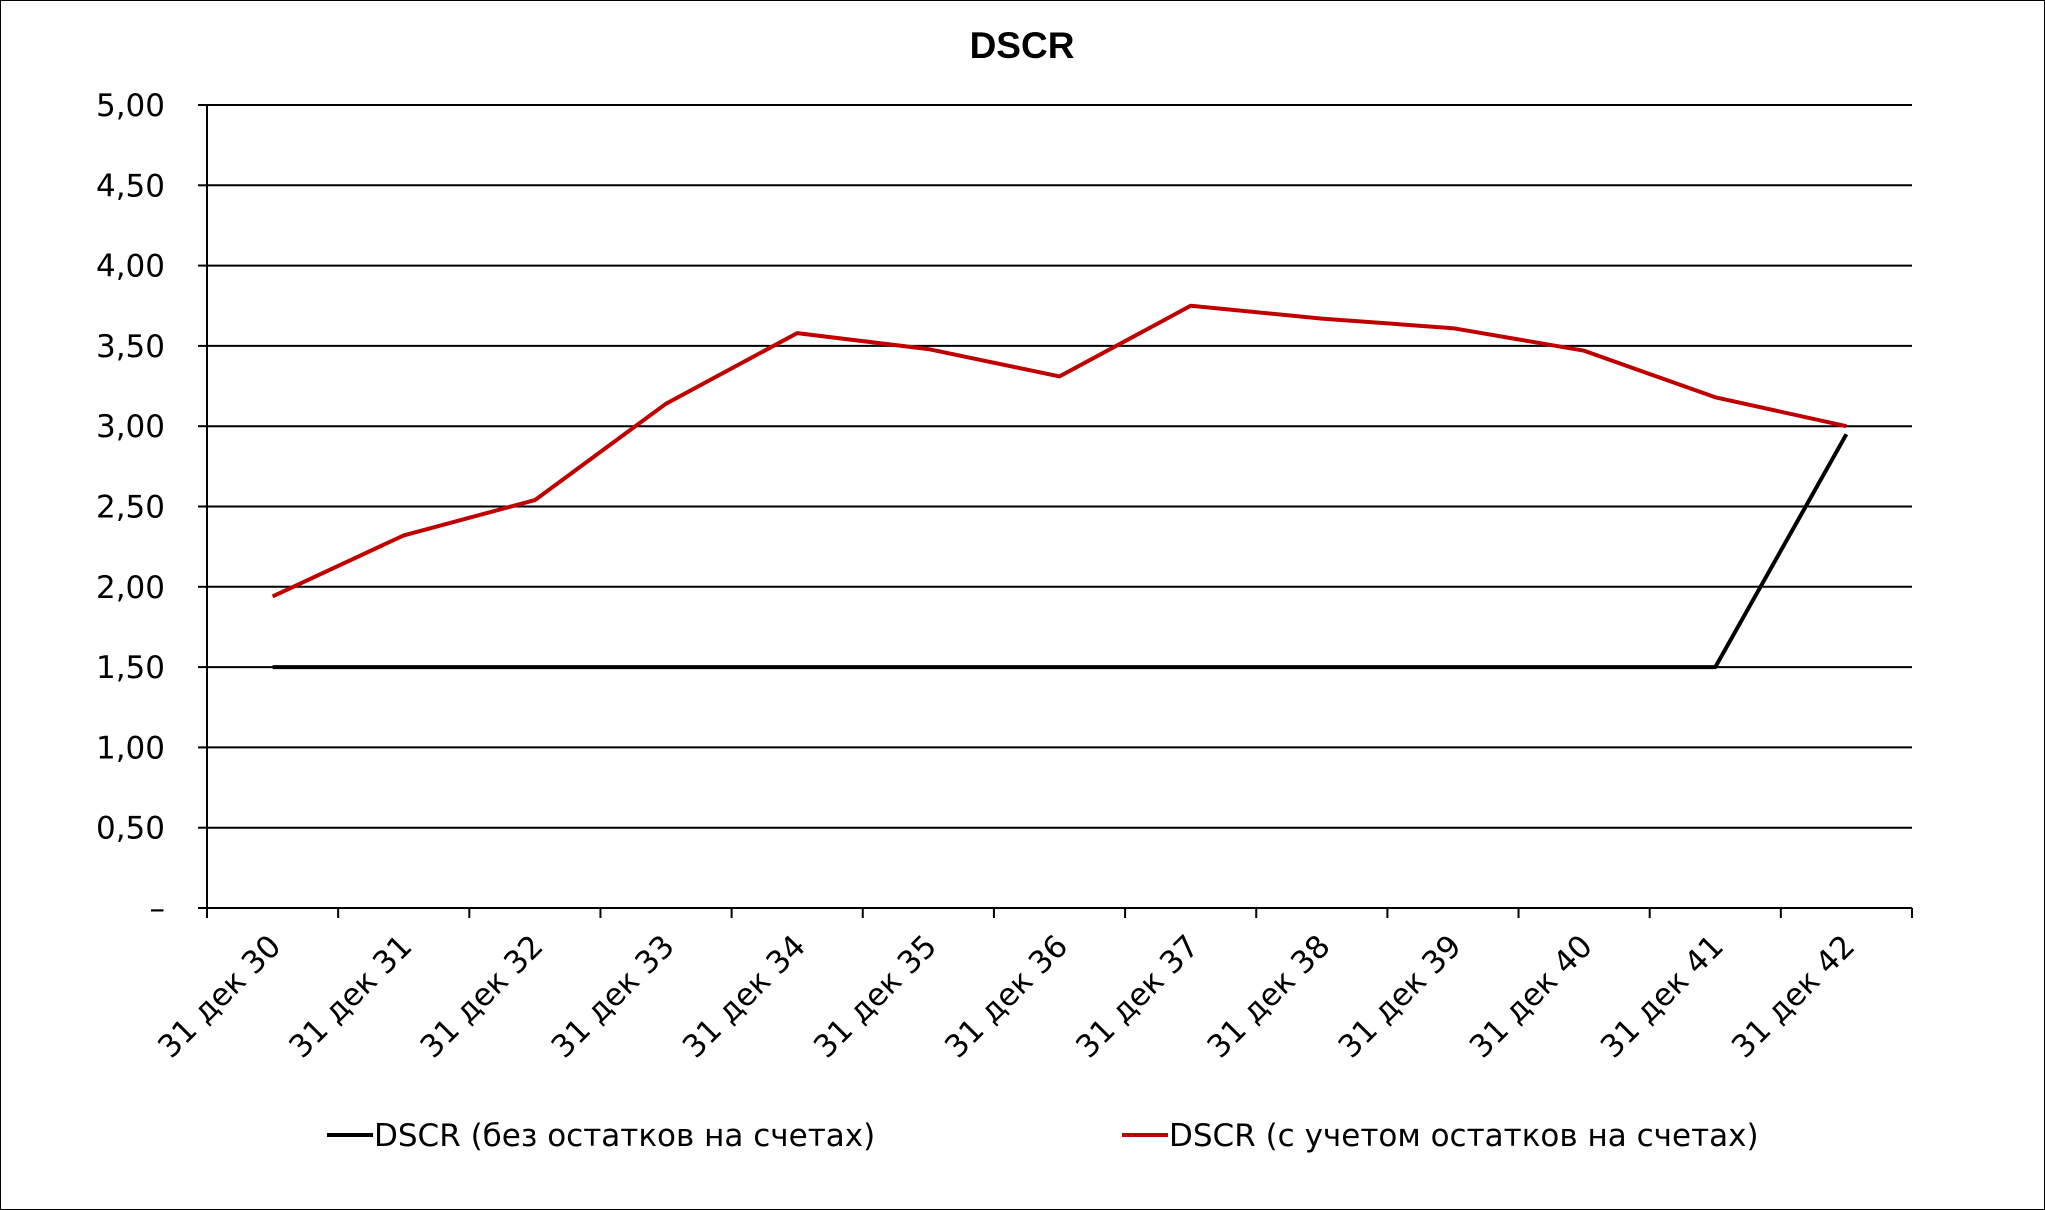 The image size is (2045, 1210). I want to click on x-tick-label: 31 дек 31, so click(350, 996).